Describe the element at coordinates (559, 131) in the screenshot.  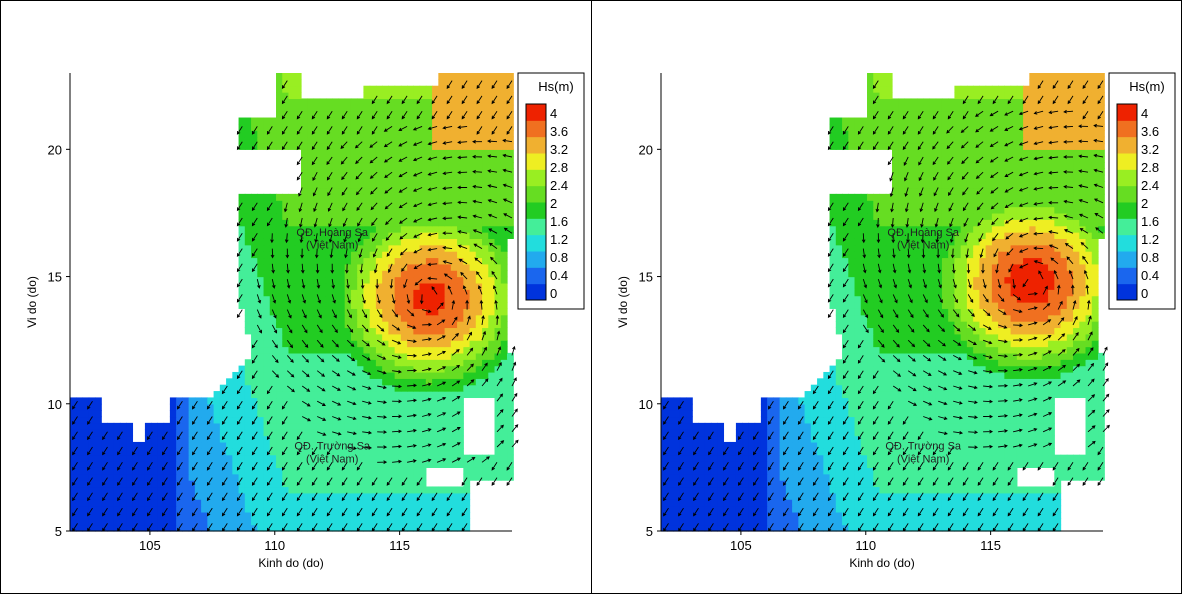
I see `legend-level-label: 3.6` at that location.